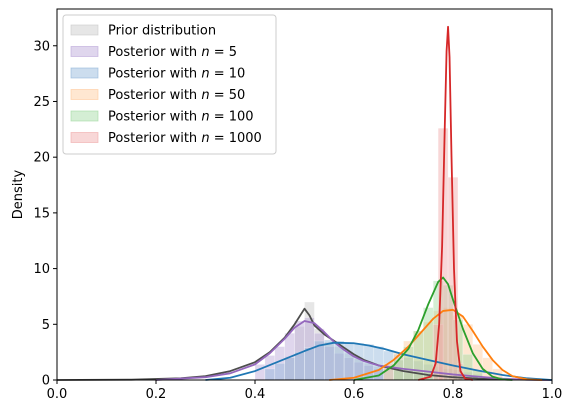 The height and width of the screenshot is (413, 574). Describe the element at coordinates (41, 269) in the screenshot. I see `y-tick-label: 10` at that location.